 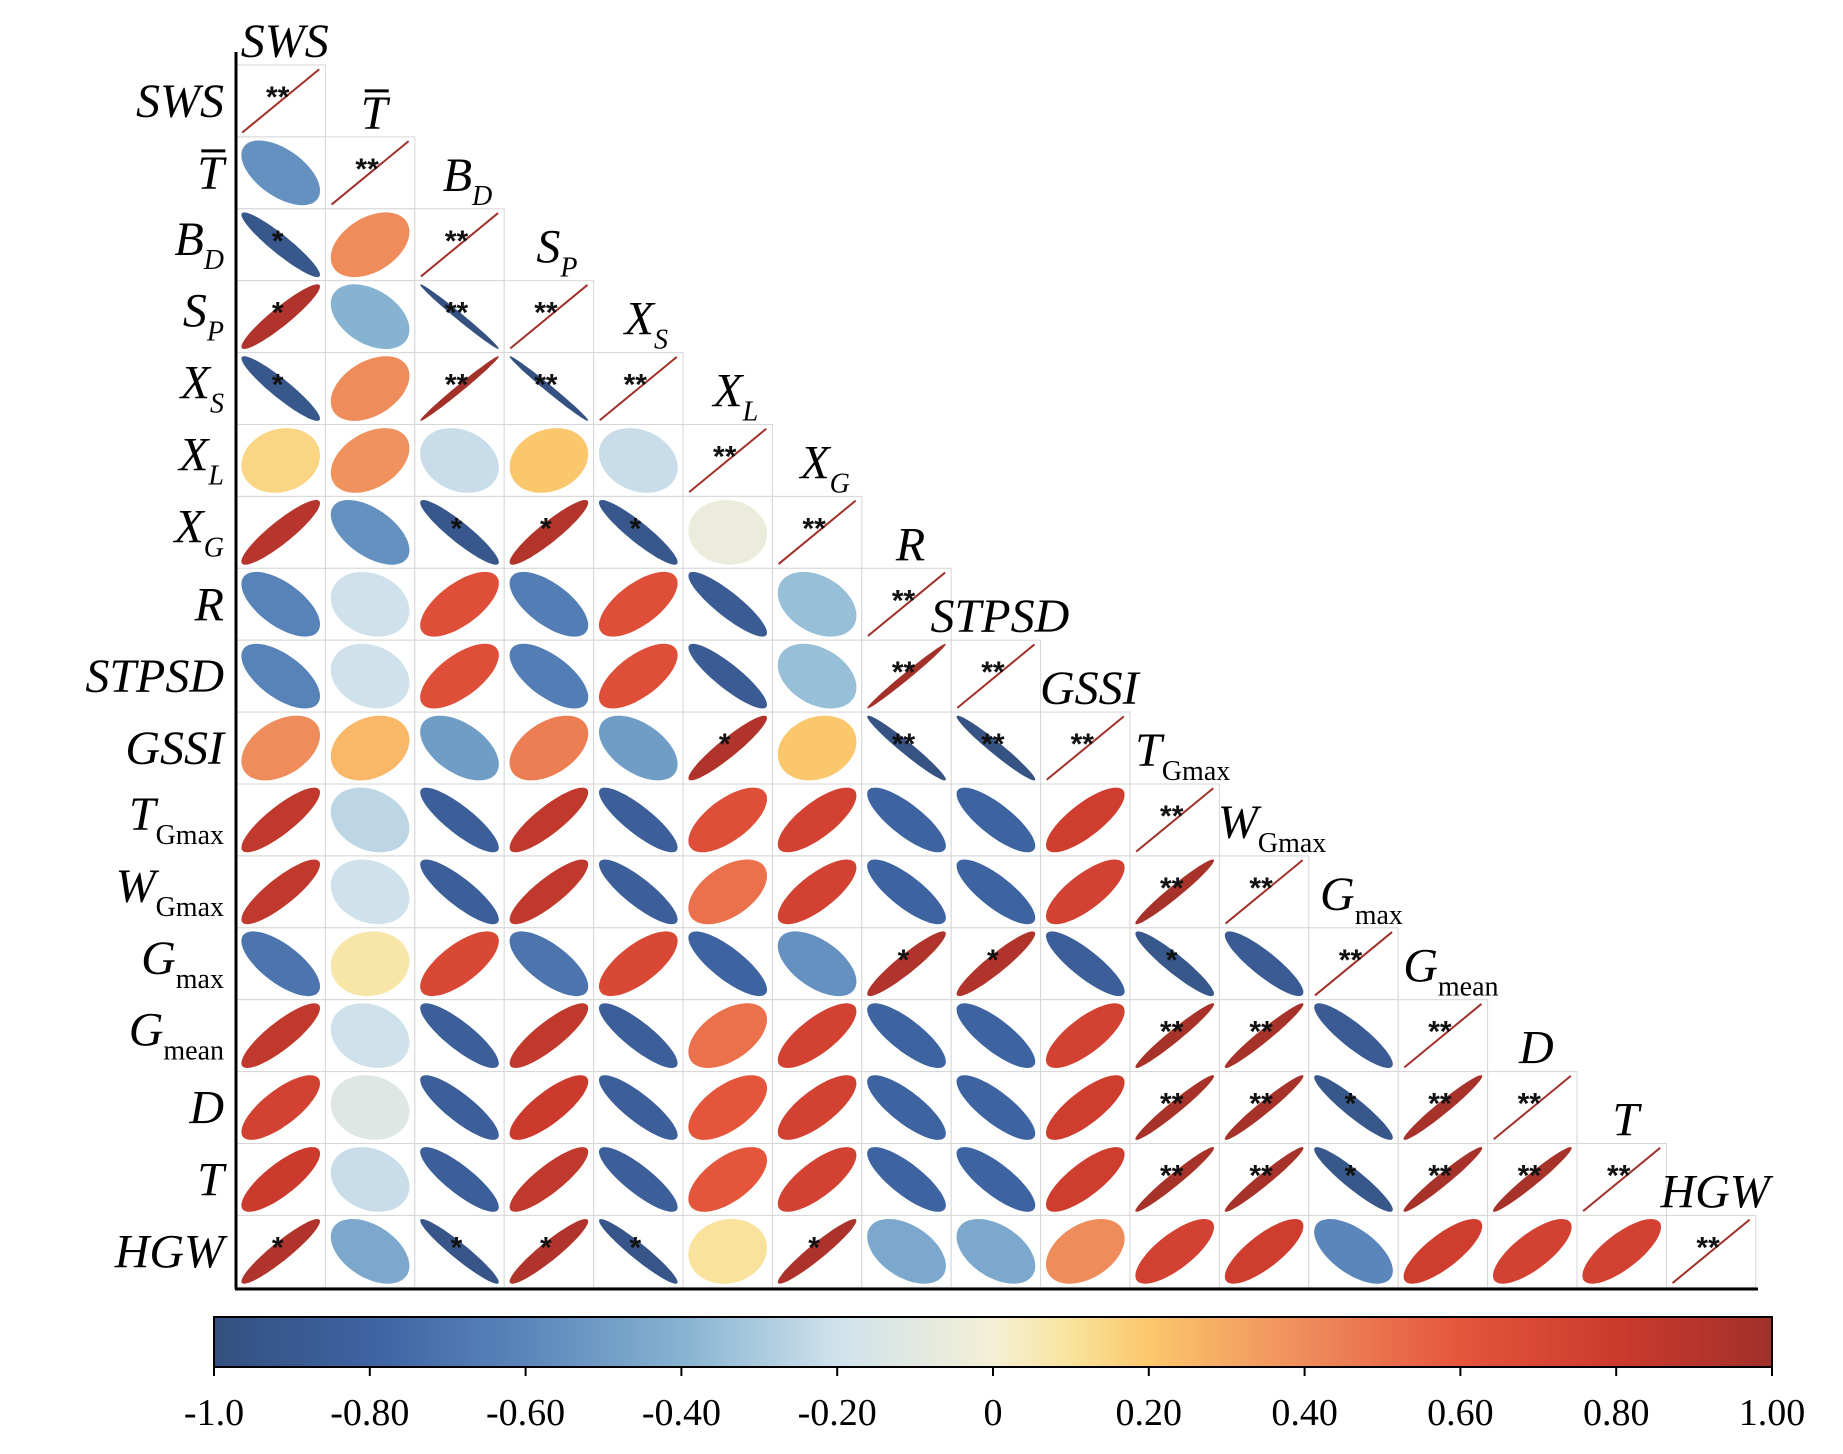 What do you see at coordinates (681, 1413) in the screenshot?
I see `colorbar-tick-label: -0.40` at bounding box center [681, 1413].